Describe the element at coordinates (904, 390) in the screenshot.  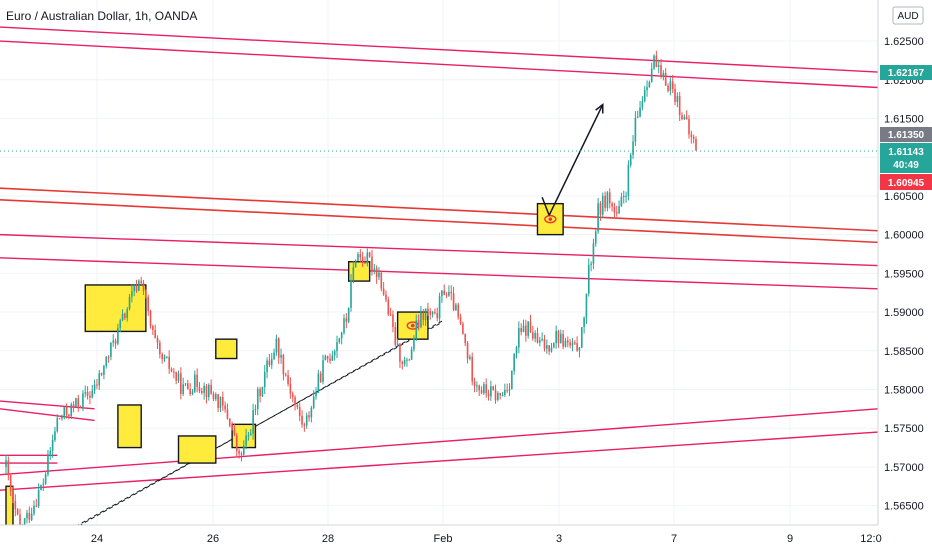
I see `price-tick-label: 1.58000` at that location.